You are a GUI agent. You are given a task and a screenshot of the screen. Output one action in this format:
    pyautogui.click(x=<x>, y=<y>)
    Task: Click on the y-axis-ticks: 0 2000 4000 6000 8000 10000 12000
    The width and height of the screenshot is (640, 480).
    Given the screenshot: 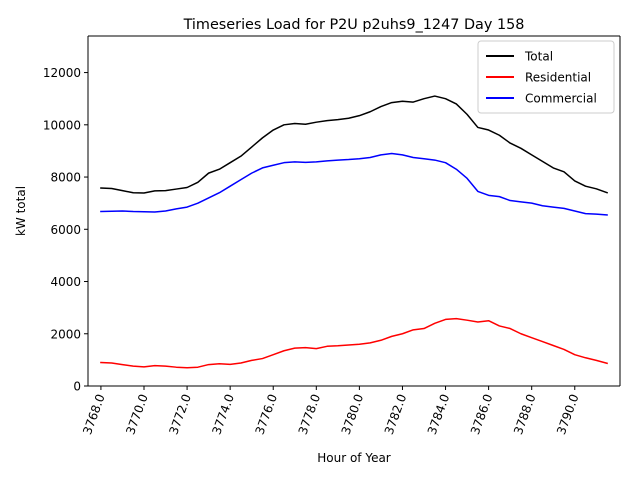 What is the action you would take?
    pyautogui.click(x=65, y=230)
    